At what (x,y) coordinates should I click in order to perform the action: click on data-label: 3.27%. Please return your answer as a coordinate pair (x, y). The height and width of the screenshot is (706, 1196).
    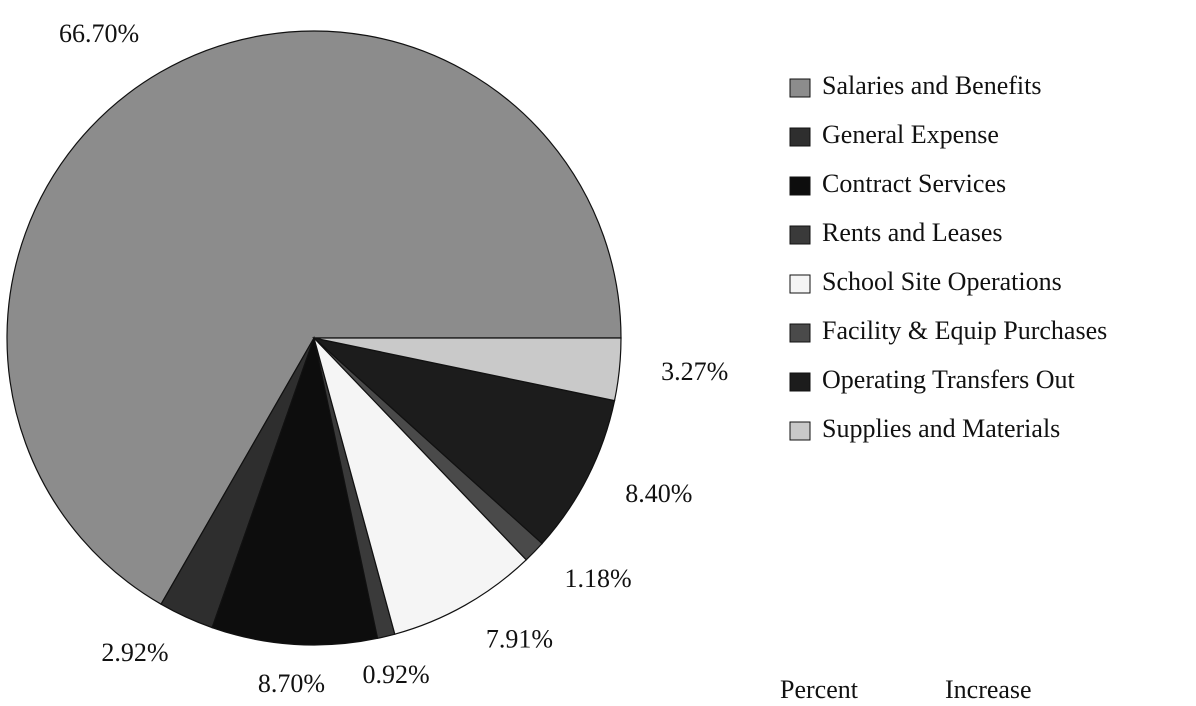
    Looking at the image, I should click on (694, 371).